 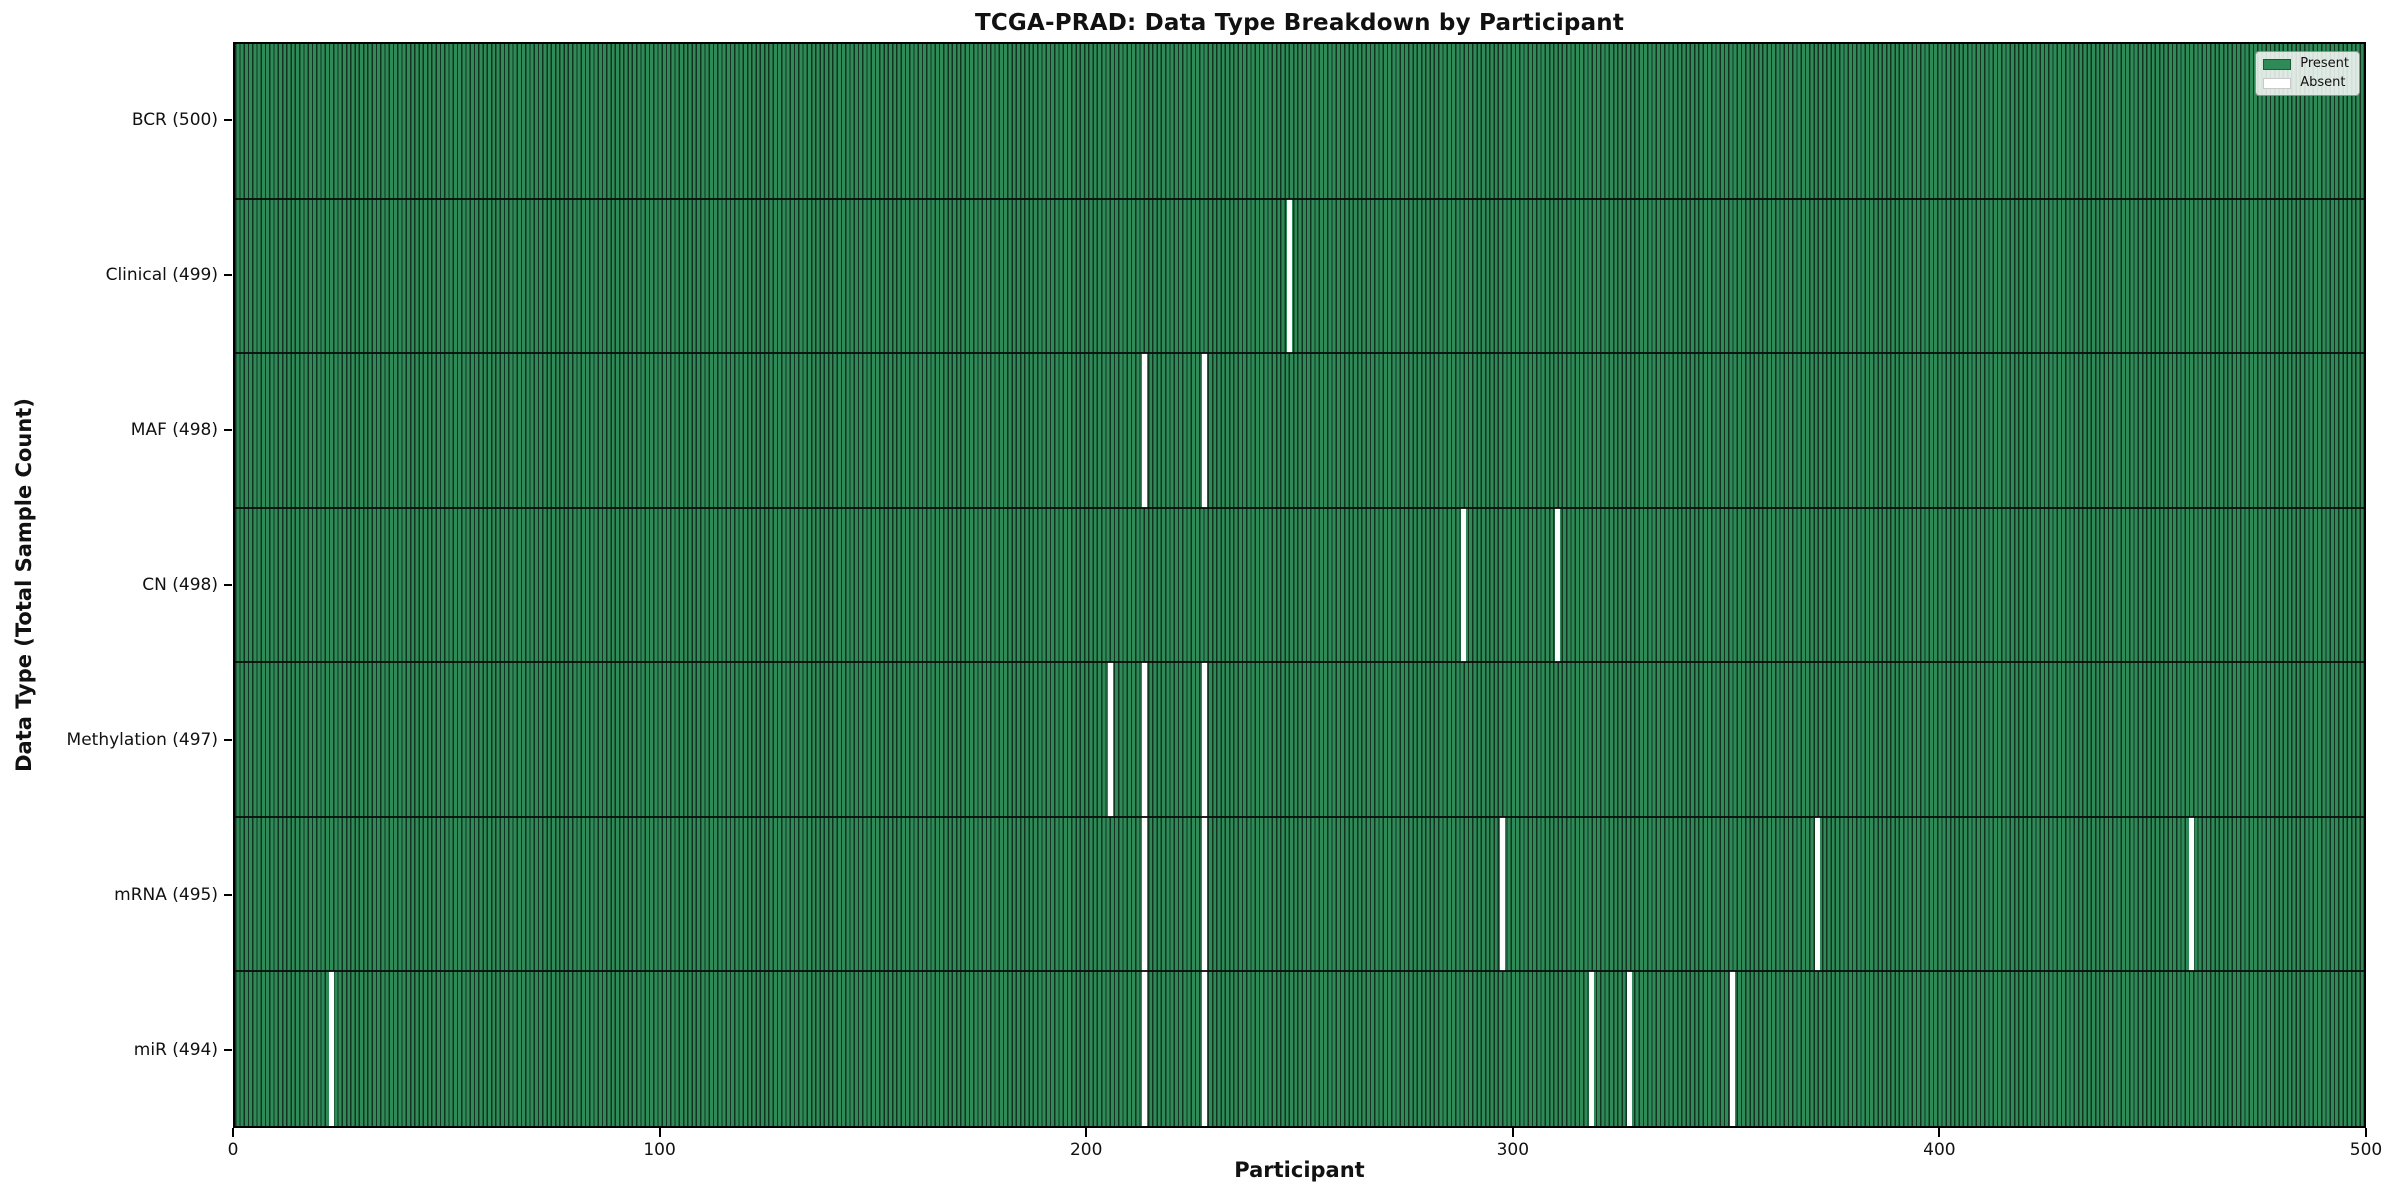 What do you see at coordinates (659, 1150) in the screenshot?
I see `x-tick-label-100: 100` at bounding box center [659, 1150].